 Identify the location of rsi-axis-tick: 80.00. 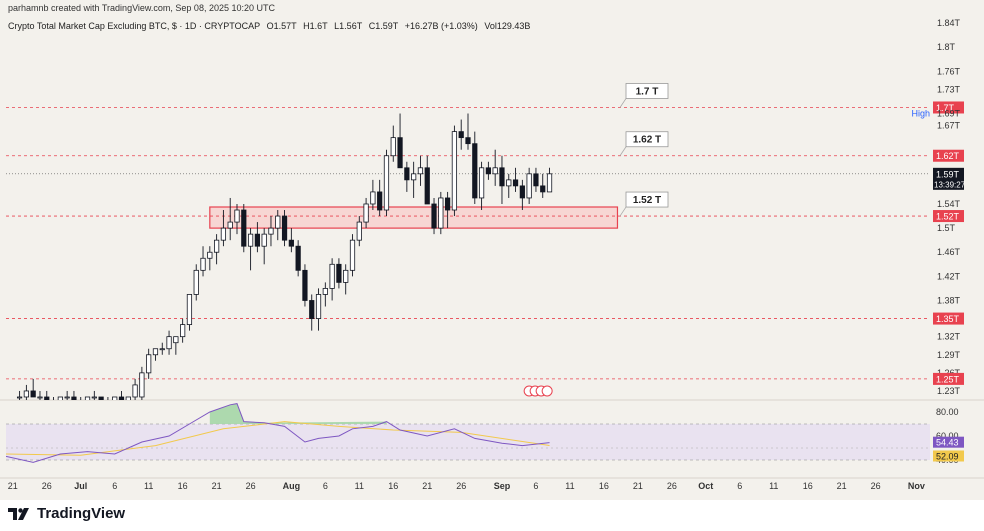
(947, 412).